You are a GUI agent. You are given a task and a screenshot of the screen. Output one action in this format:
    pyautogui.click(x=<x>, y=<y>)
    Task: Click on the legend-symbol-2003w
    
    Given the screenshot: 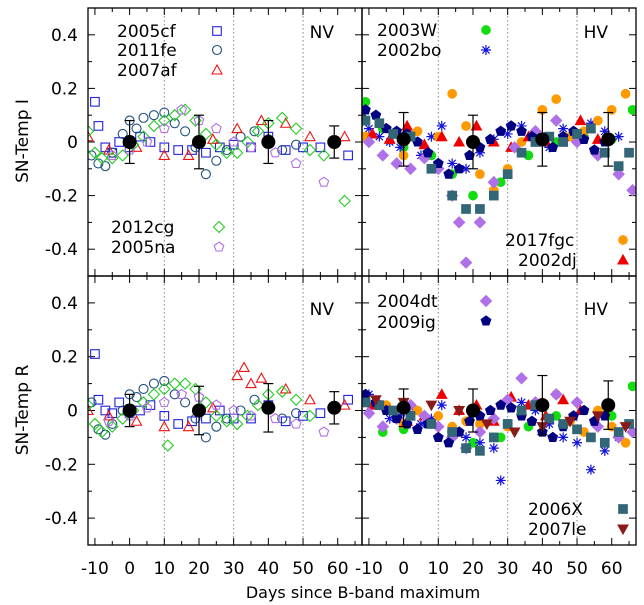 What is the action you would take?
    pyautogui.click(x=486, y=30)
    